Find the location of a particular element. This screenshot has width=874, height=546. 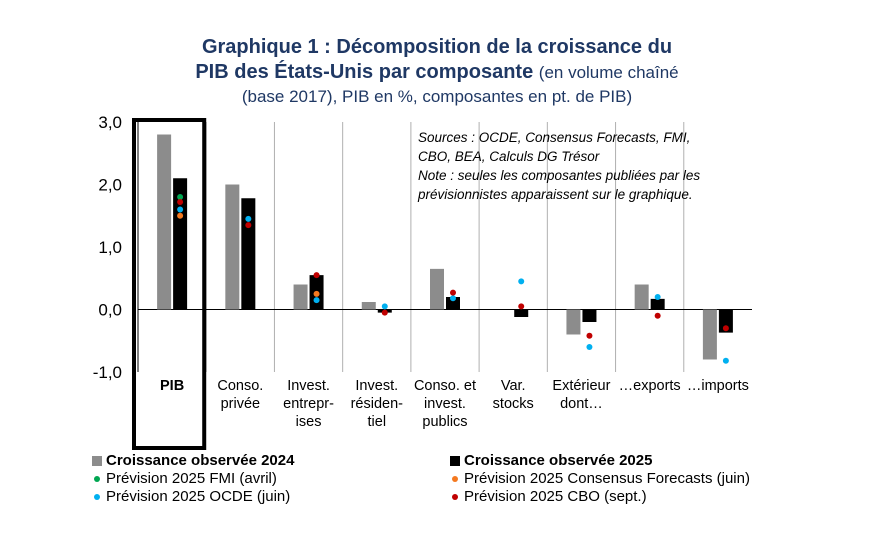

legend-swatch-grey is located at coordinates (97, 460).